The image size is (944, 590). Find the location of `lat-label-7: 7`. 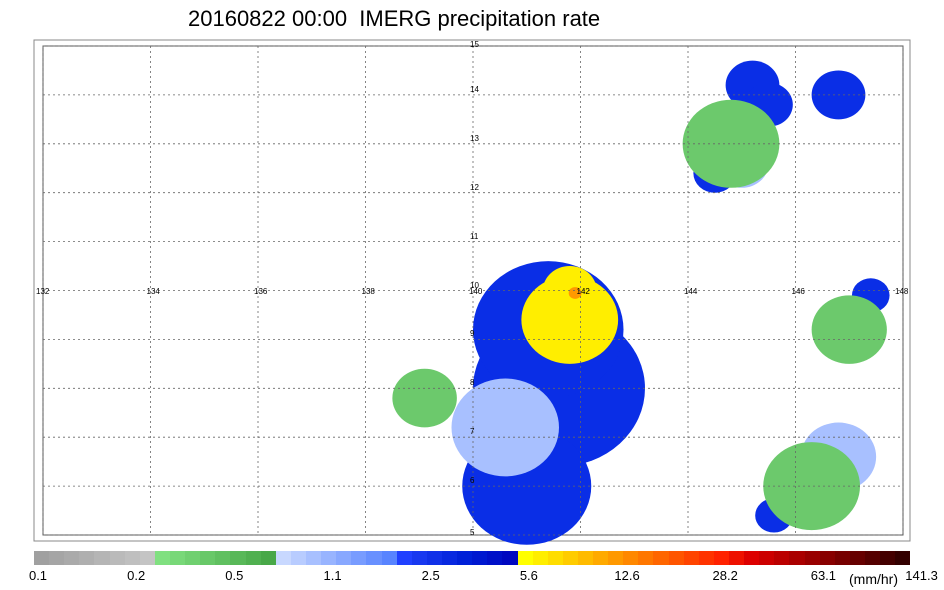

lat-label-7: 7 is located at coordinates (472, 432).